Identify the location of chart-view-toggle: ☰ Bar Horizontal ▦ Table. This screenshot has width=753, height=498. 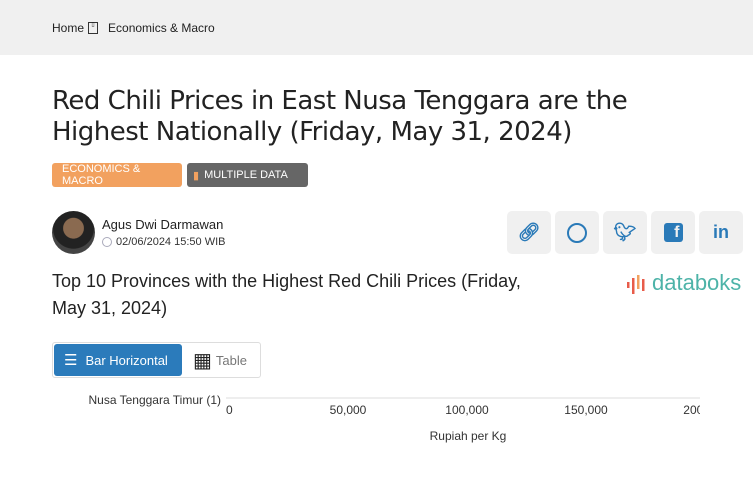
(156, 360).